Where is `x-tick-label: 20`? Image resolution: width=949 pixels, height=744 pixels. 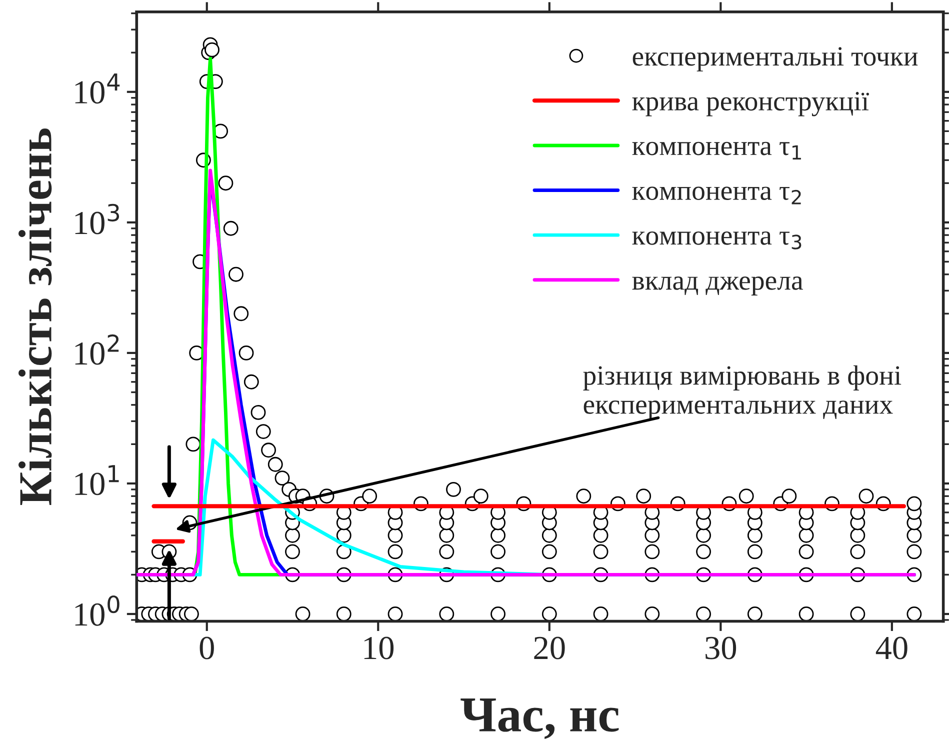
x-tick-label: 20 is located at coordinates (549, 648).